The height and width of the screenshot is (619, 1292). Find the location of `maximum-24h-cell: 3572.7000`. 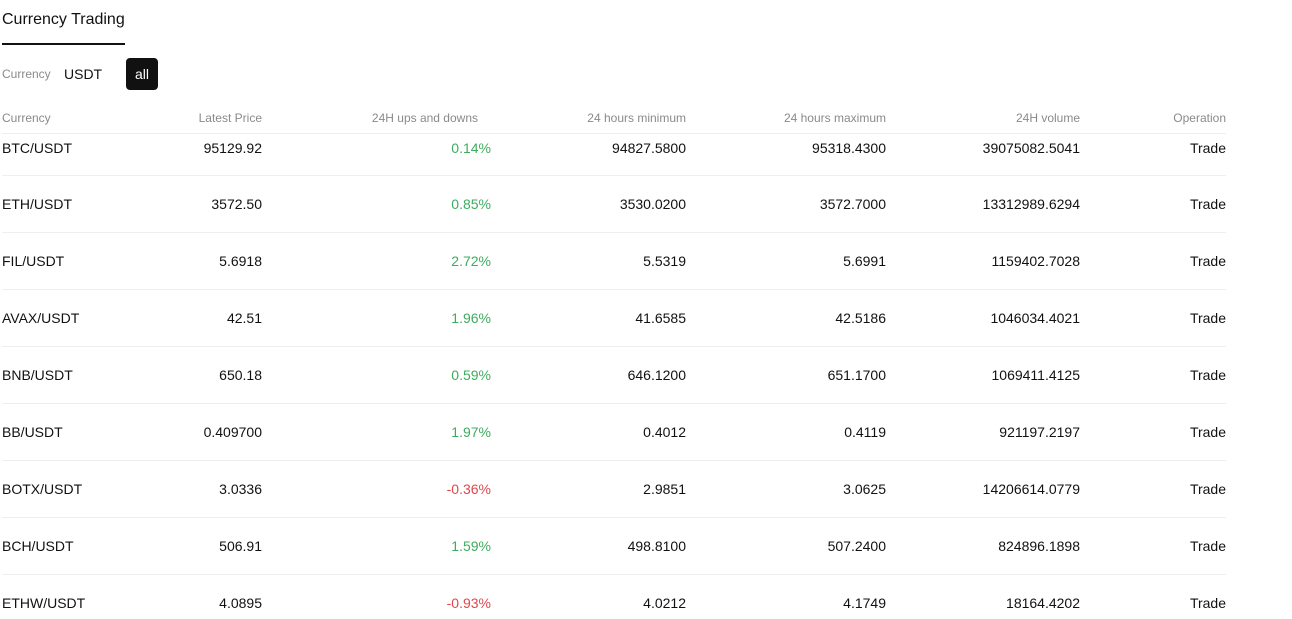

maximum-24h-cell: 3572.7000 is located at coordinates (852, 204).